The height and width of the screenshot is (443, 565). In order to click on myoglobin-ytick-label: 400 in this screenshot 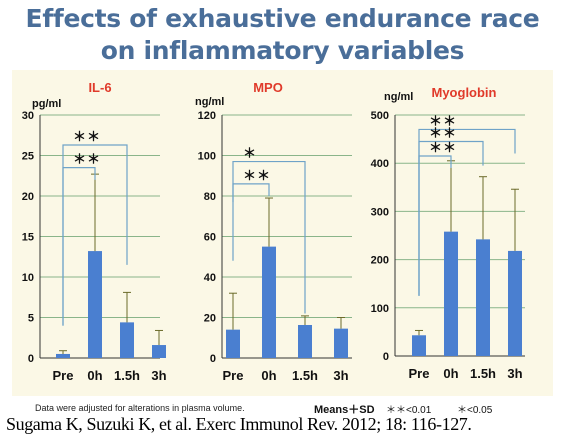, I will do `click(380, 164)`.